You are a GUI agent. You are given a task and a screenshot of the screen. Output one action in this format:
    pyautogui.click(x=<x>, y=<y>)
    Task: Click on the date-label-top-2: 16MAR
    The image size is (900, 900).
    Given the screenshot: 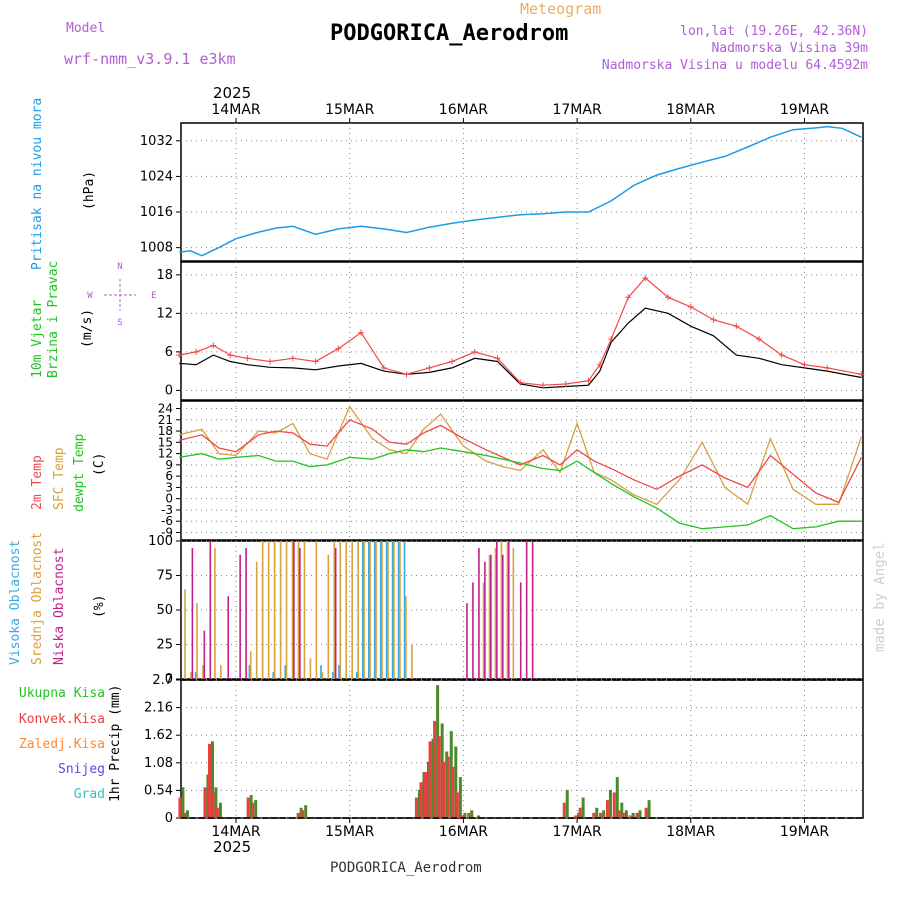 What is the action you would take?
    pyautogui.click(x=463, y=110)
    